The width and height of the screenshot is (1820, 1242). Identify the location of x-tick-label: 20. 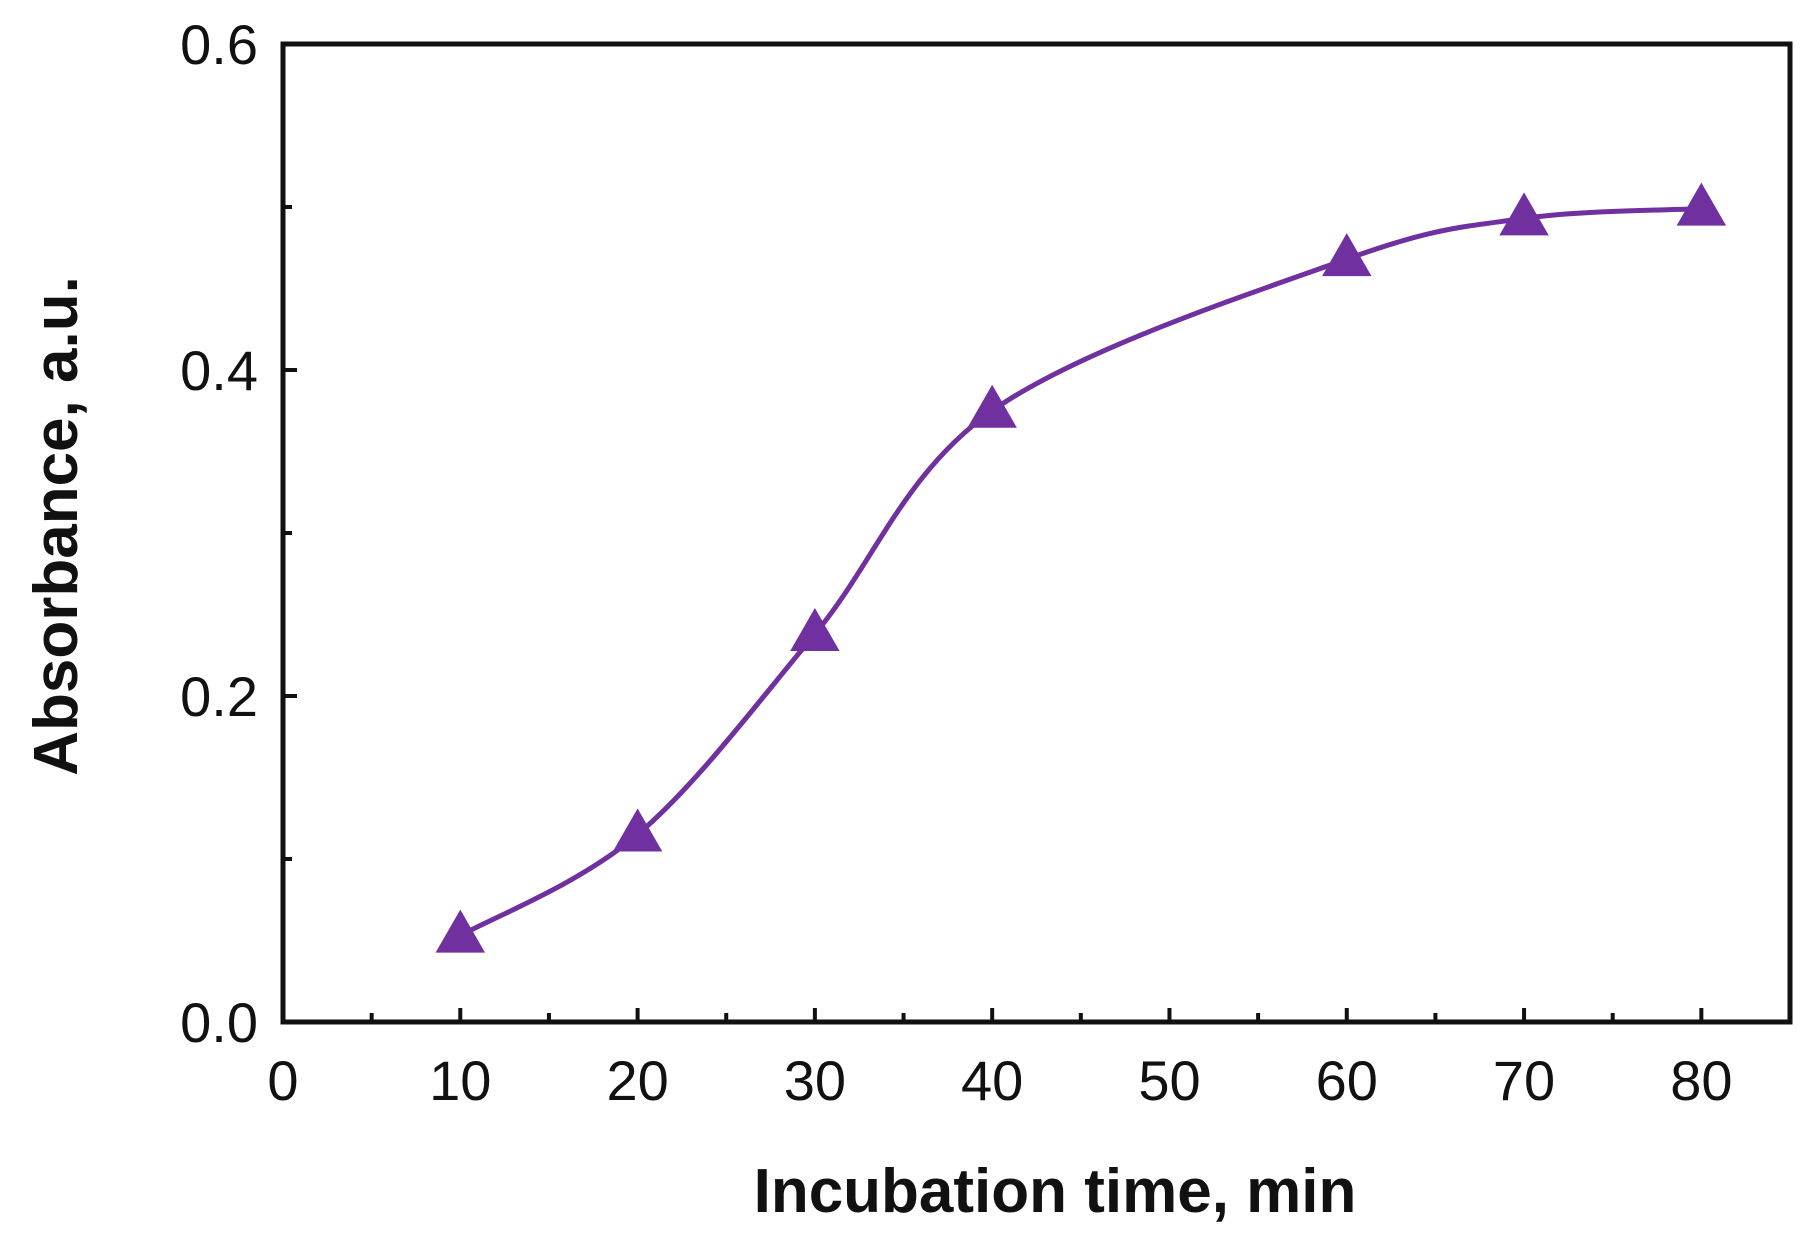
(637, 1080).